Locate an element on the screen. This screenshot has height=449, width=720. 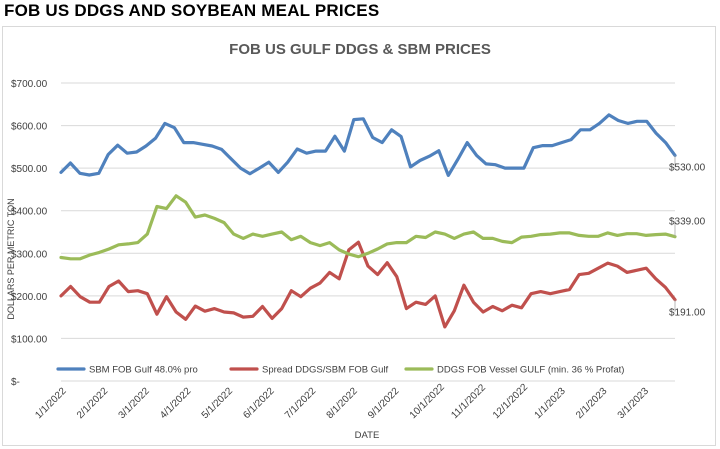
y-tick-label: $- is located at coordinates (15, 382).